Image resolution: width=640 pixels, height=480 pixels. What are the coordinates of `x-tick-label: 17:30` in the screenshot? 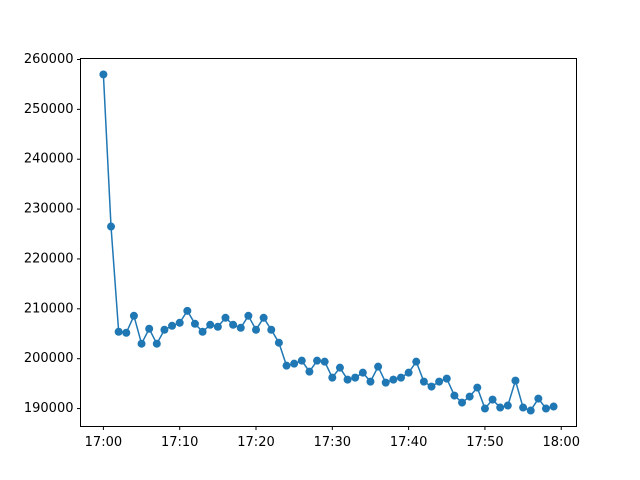 It's located at (332, 442).